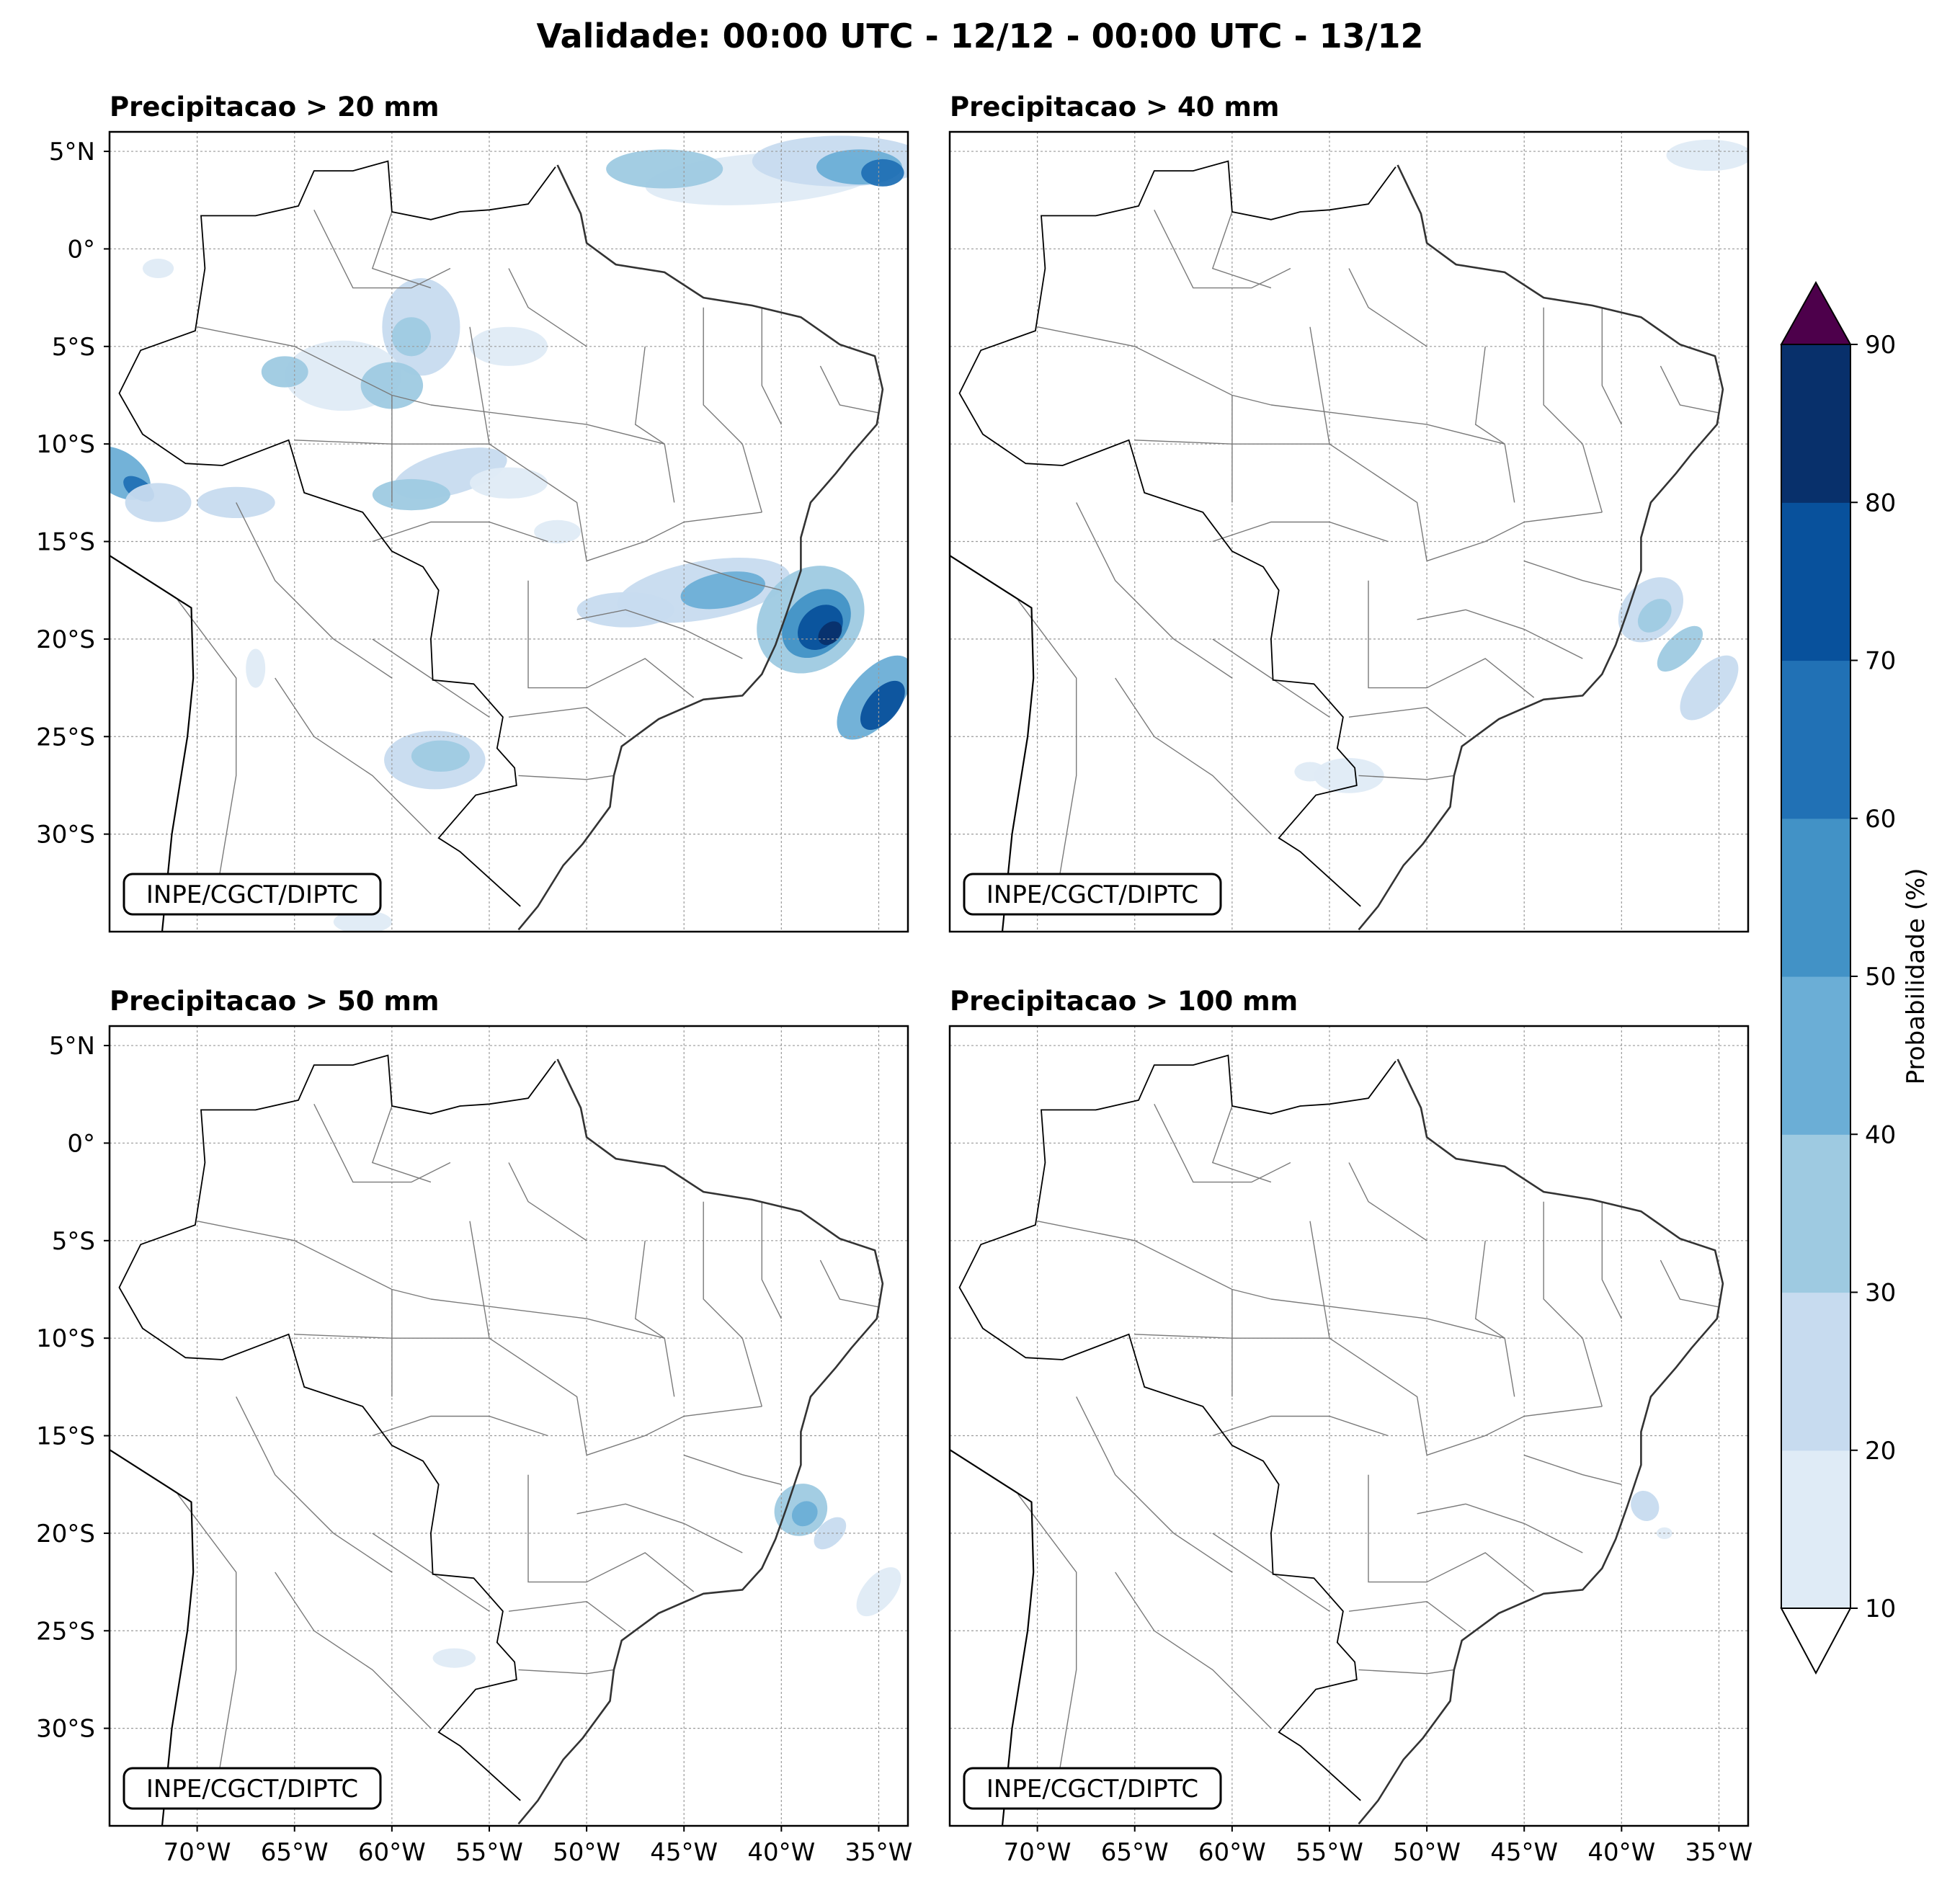 The height and width of the screenshot is (1877, 1960). What do you see at coordinates (1880, 1451) in the screenshot?
I see `colorbar-tick-label: 20` at bounding box center [1880, 1451].